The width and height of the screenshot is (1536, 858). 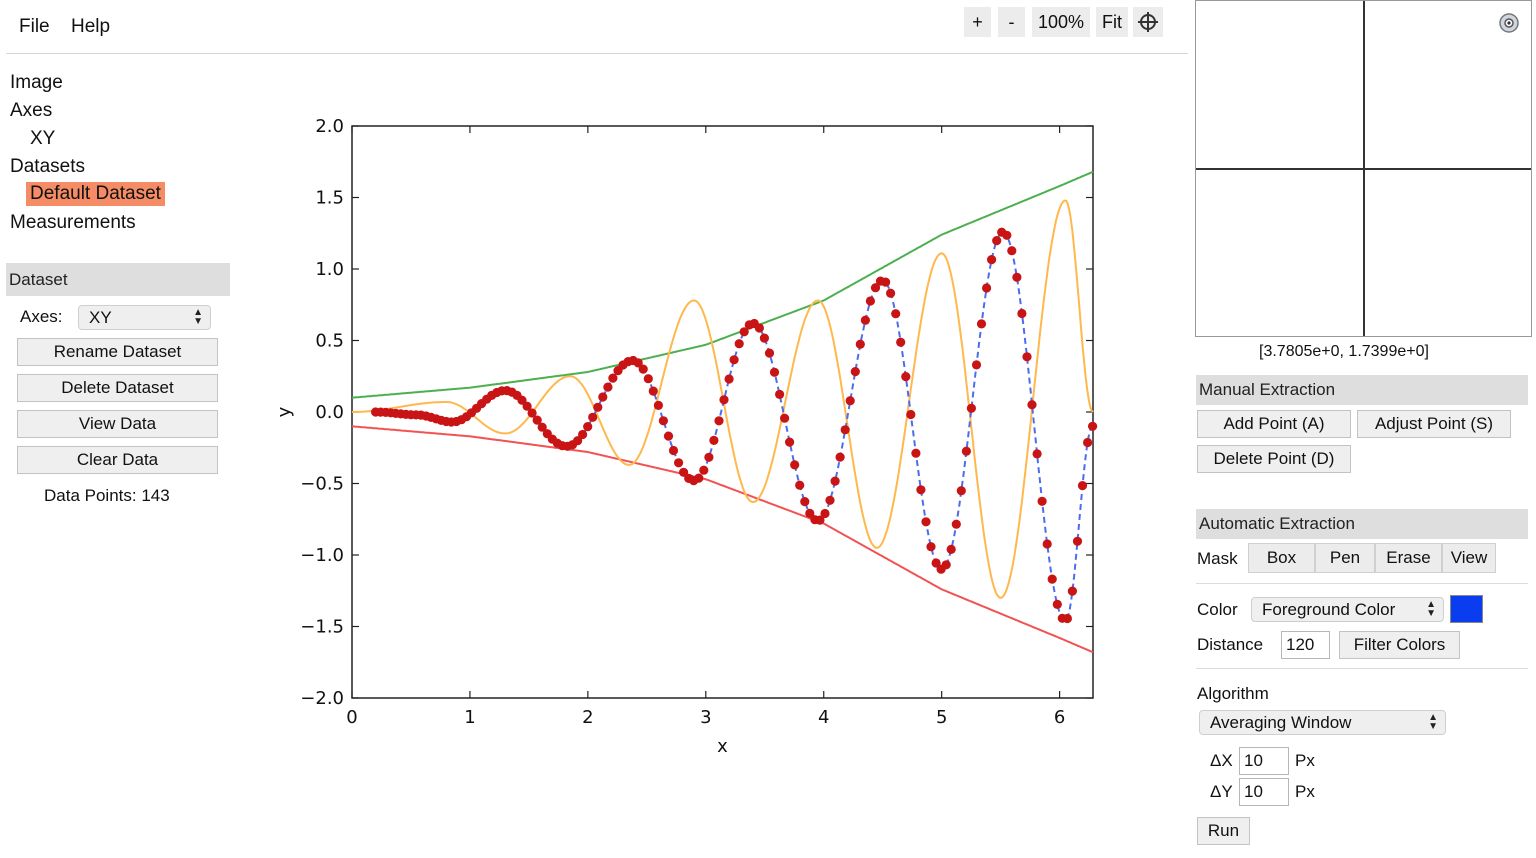 I want to click on tree-item-axes: Axes, so click(x=31, y=110).